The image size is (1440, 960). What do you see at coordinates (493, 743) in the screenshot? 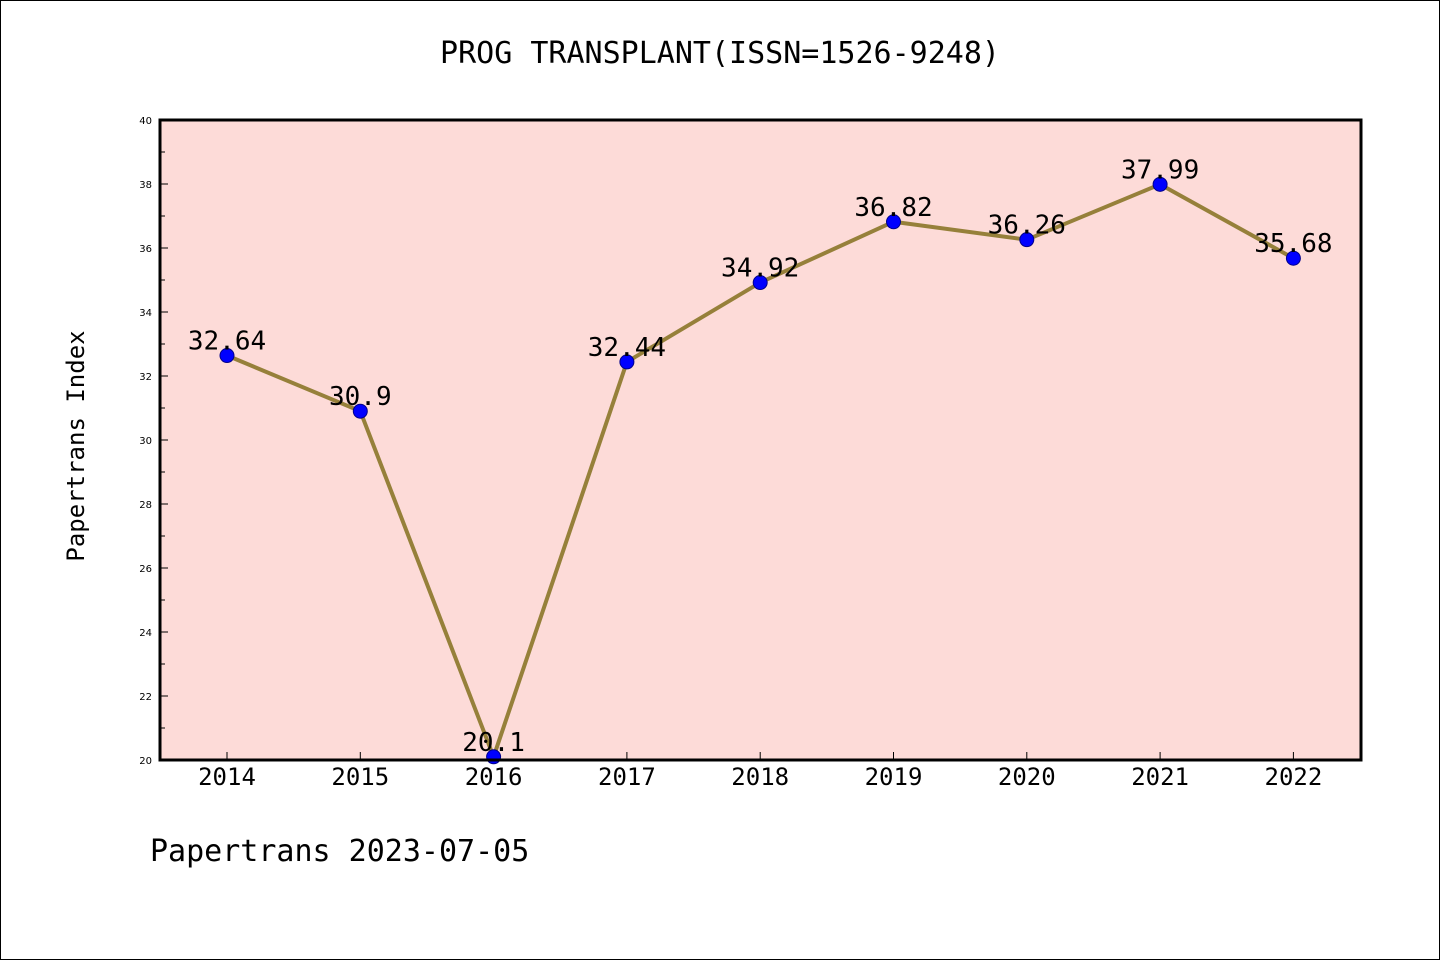
I see `data-label: 20.1` at bounding box center [493, 743].